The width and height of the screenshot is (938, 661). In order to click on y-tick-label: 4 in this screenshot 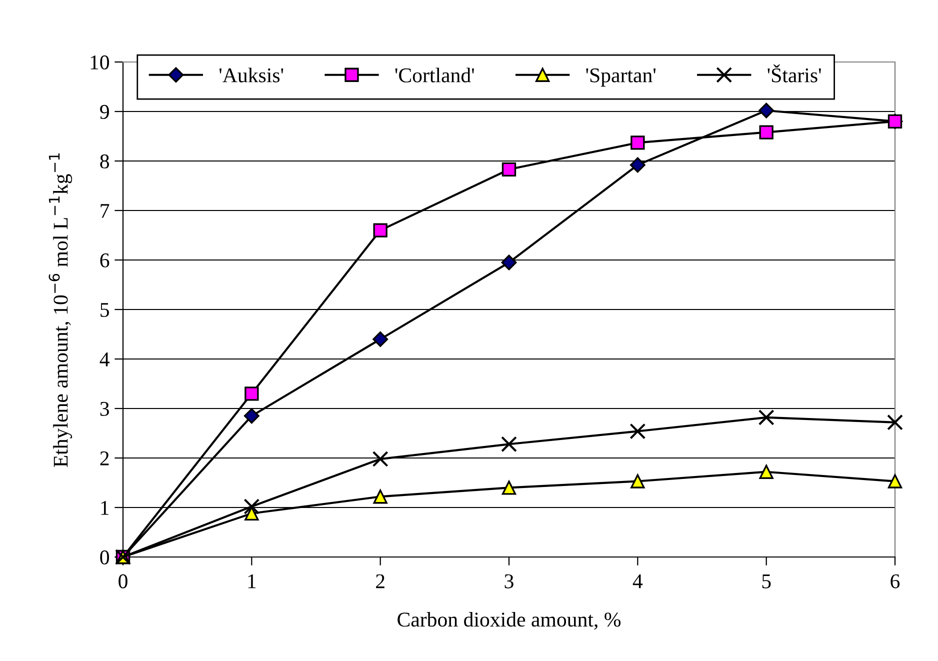, I will do `click(105, 359)`.